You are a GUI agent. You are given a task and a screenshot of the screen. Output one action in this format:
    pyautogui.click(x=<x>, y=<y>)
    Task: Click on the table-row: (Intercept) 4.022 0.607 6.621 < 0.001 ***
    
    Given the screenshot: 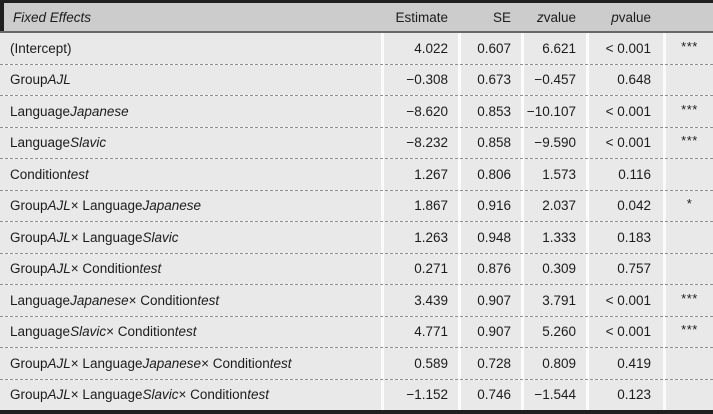 What is the action you would take?
    pyautogui.click(x=356, y=48)
    